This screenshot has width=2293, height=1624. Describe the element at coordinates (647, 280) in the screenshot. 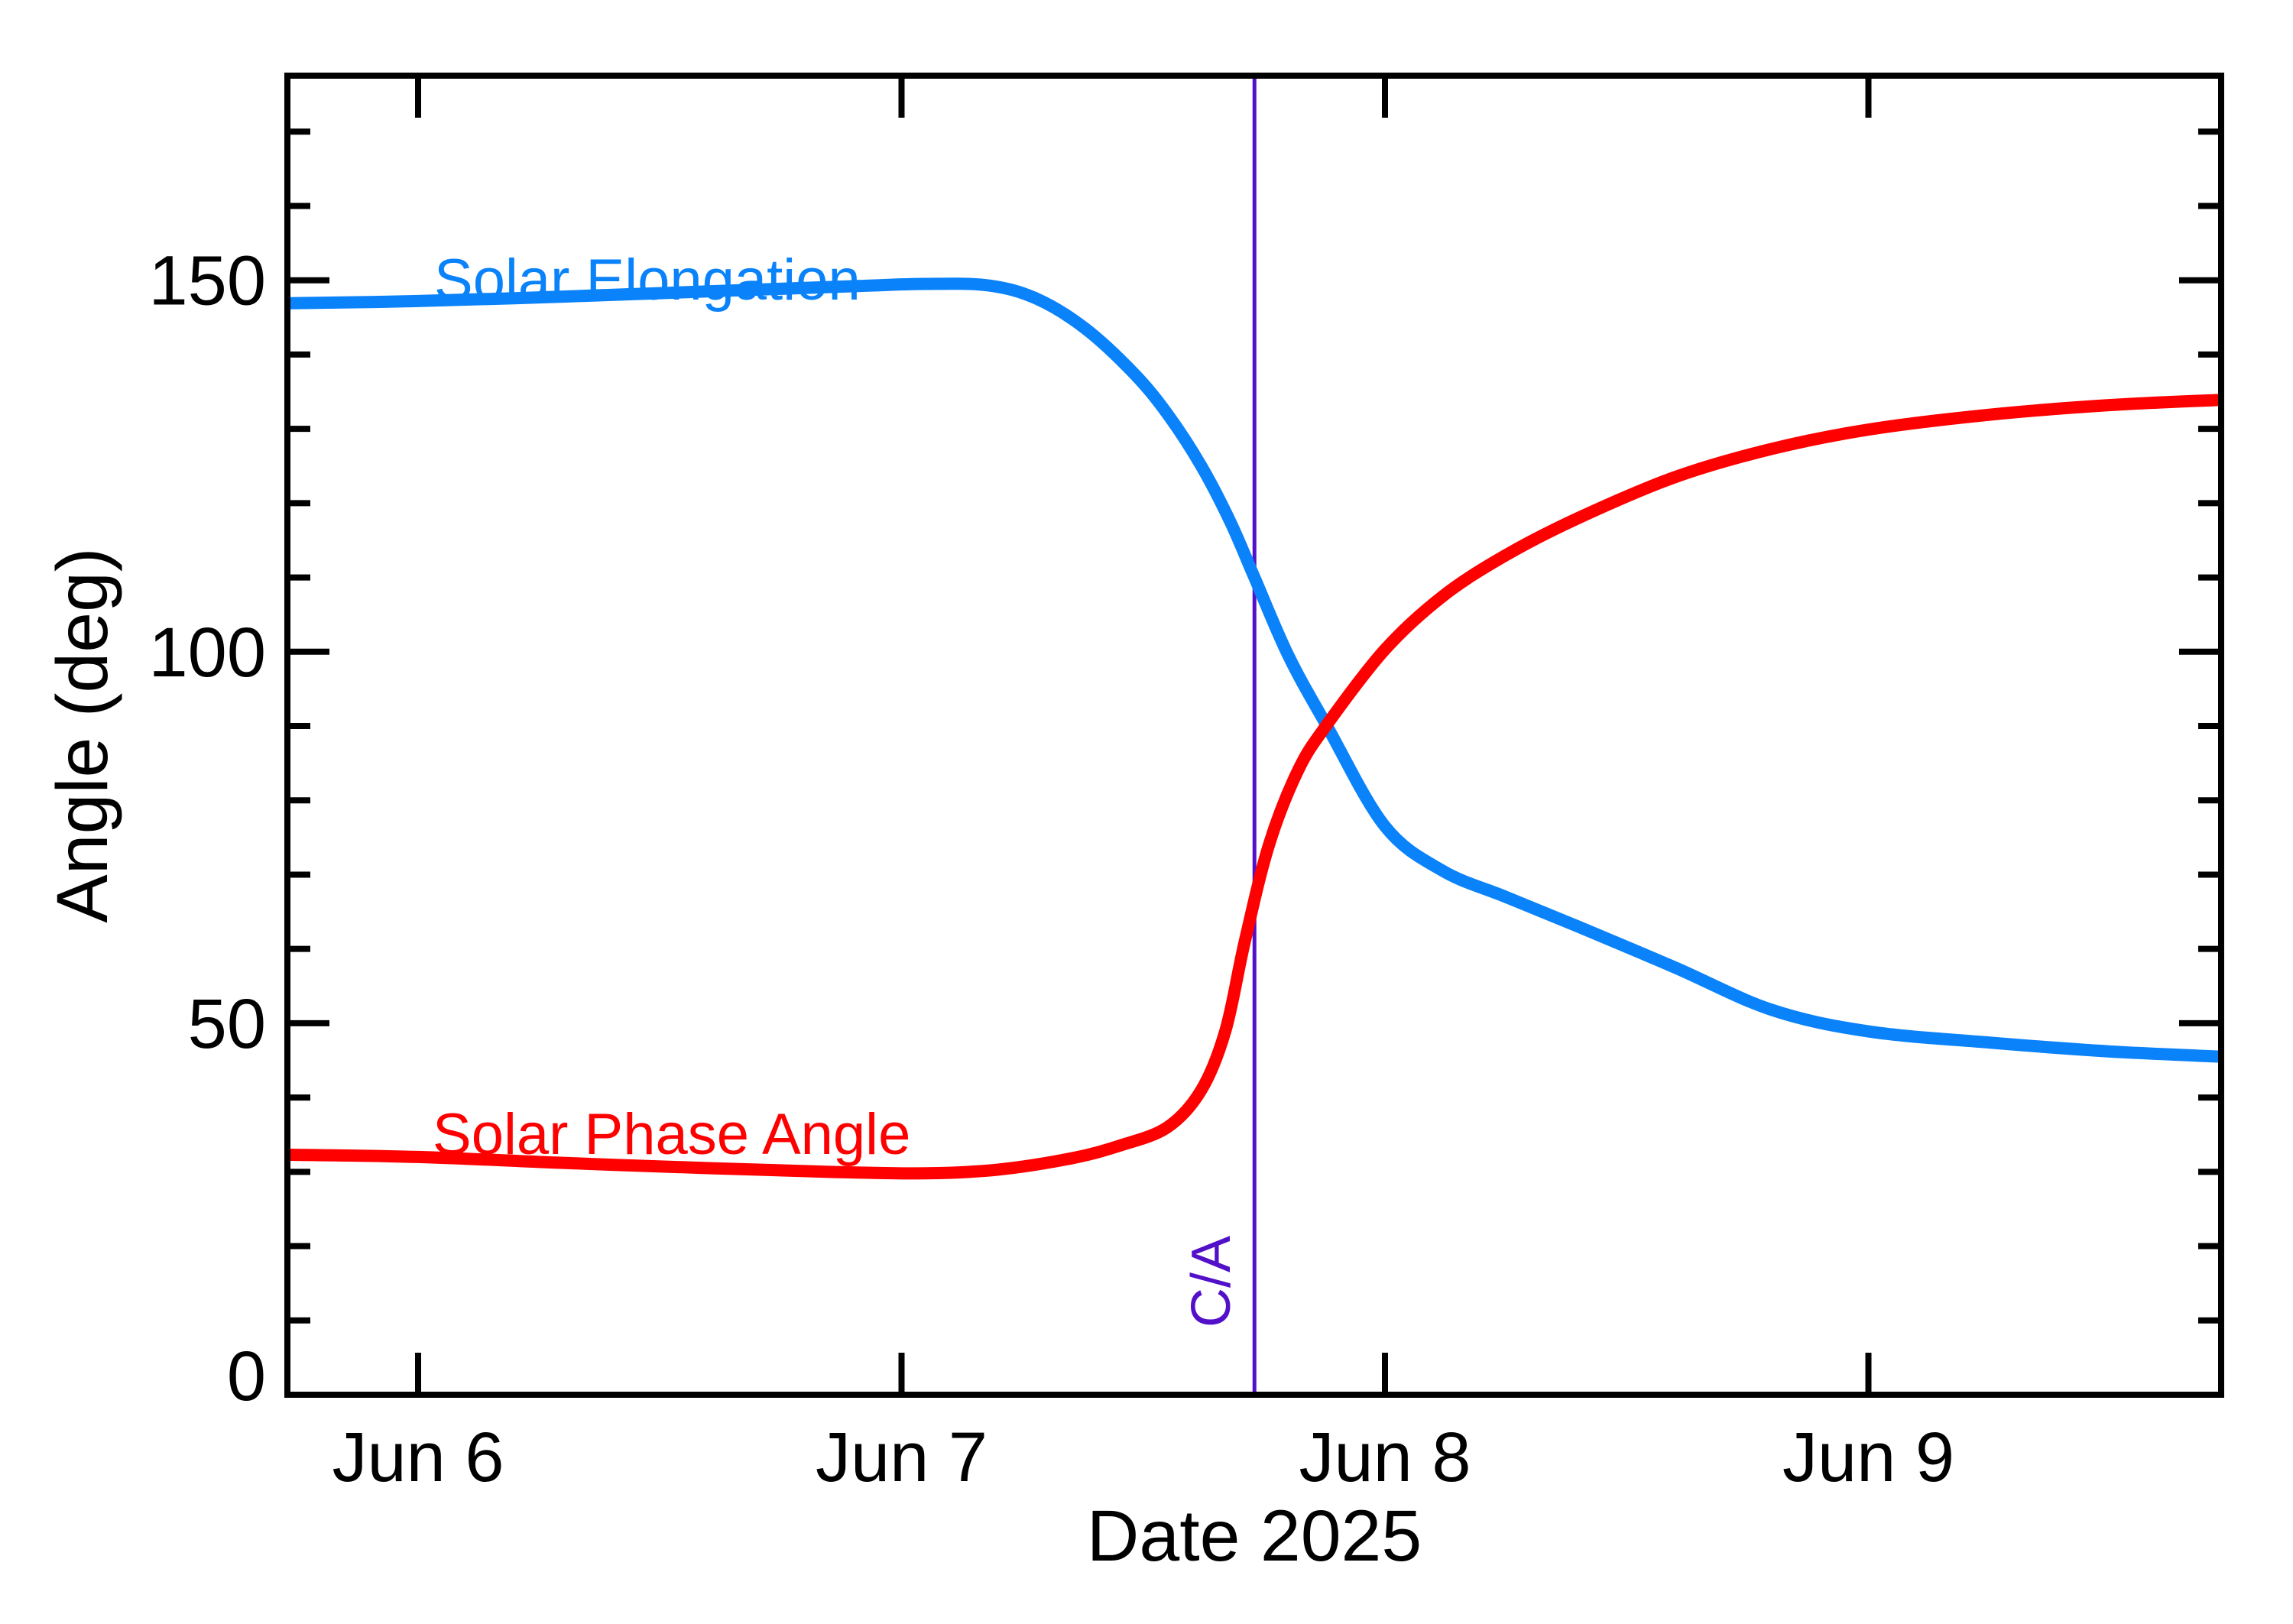

I see `solar-elongation-label: Solar Elongation` at that location.